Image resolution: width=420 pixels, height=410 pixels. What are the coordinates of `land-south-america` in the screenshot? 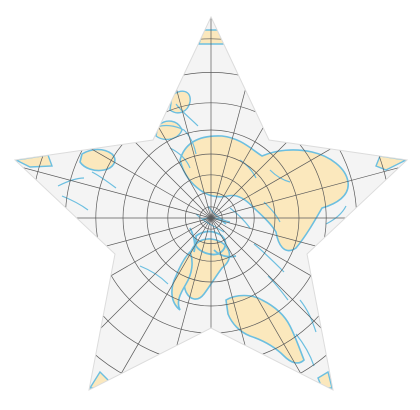 It's located at (265, 329).